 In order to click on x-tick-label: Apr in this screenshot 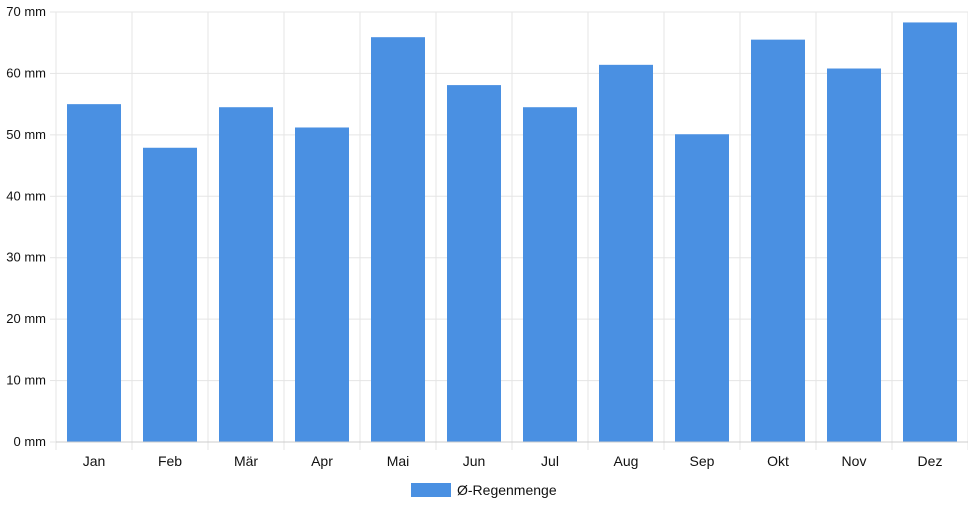, I will do `click(322, 461)`.